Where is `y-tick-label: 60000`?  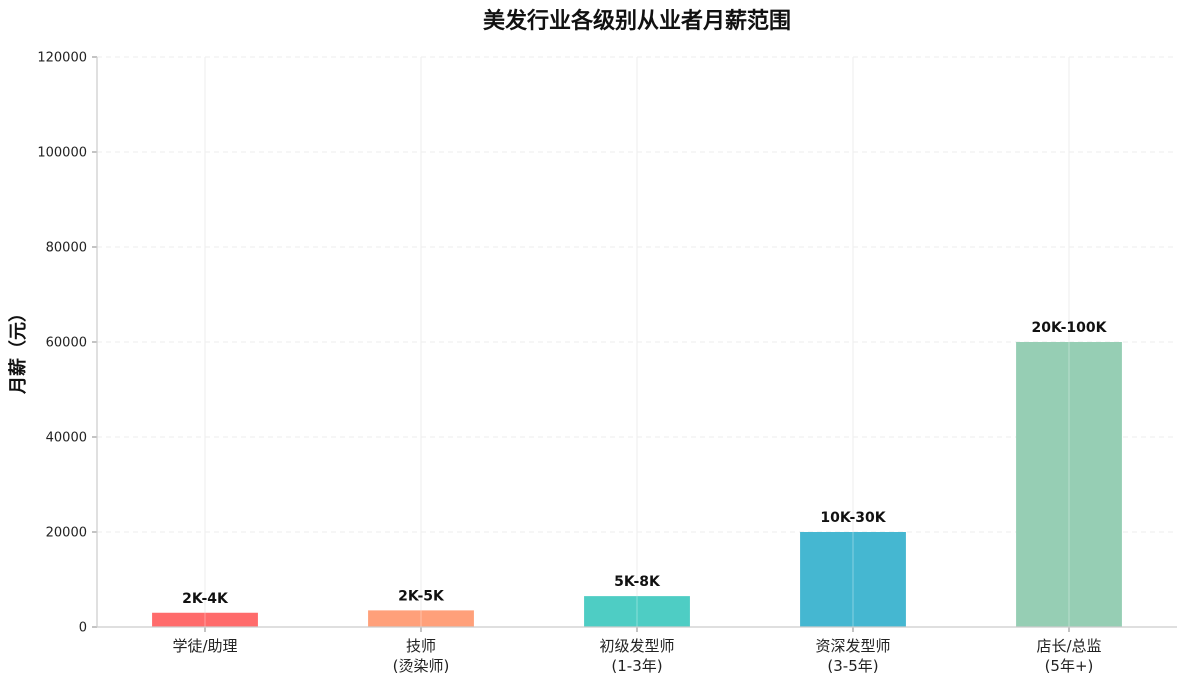 y-tick-label: 60000 is located at coordinates (66, 343).